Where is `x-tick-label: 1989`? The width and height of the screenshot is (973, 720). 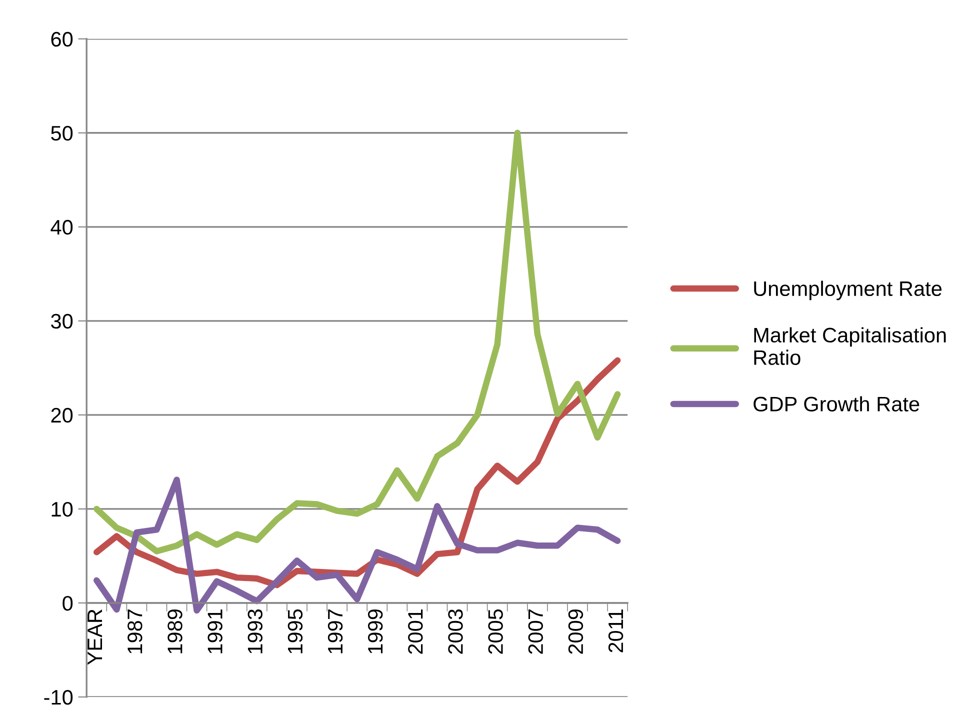 x-tick-label: 1989 is located at coordinates (175, 631).